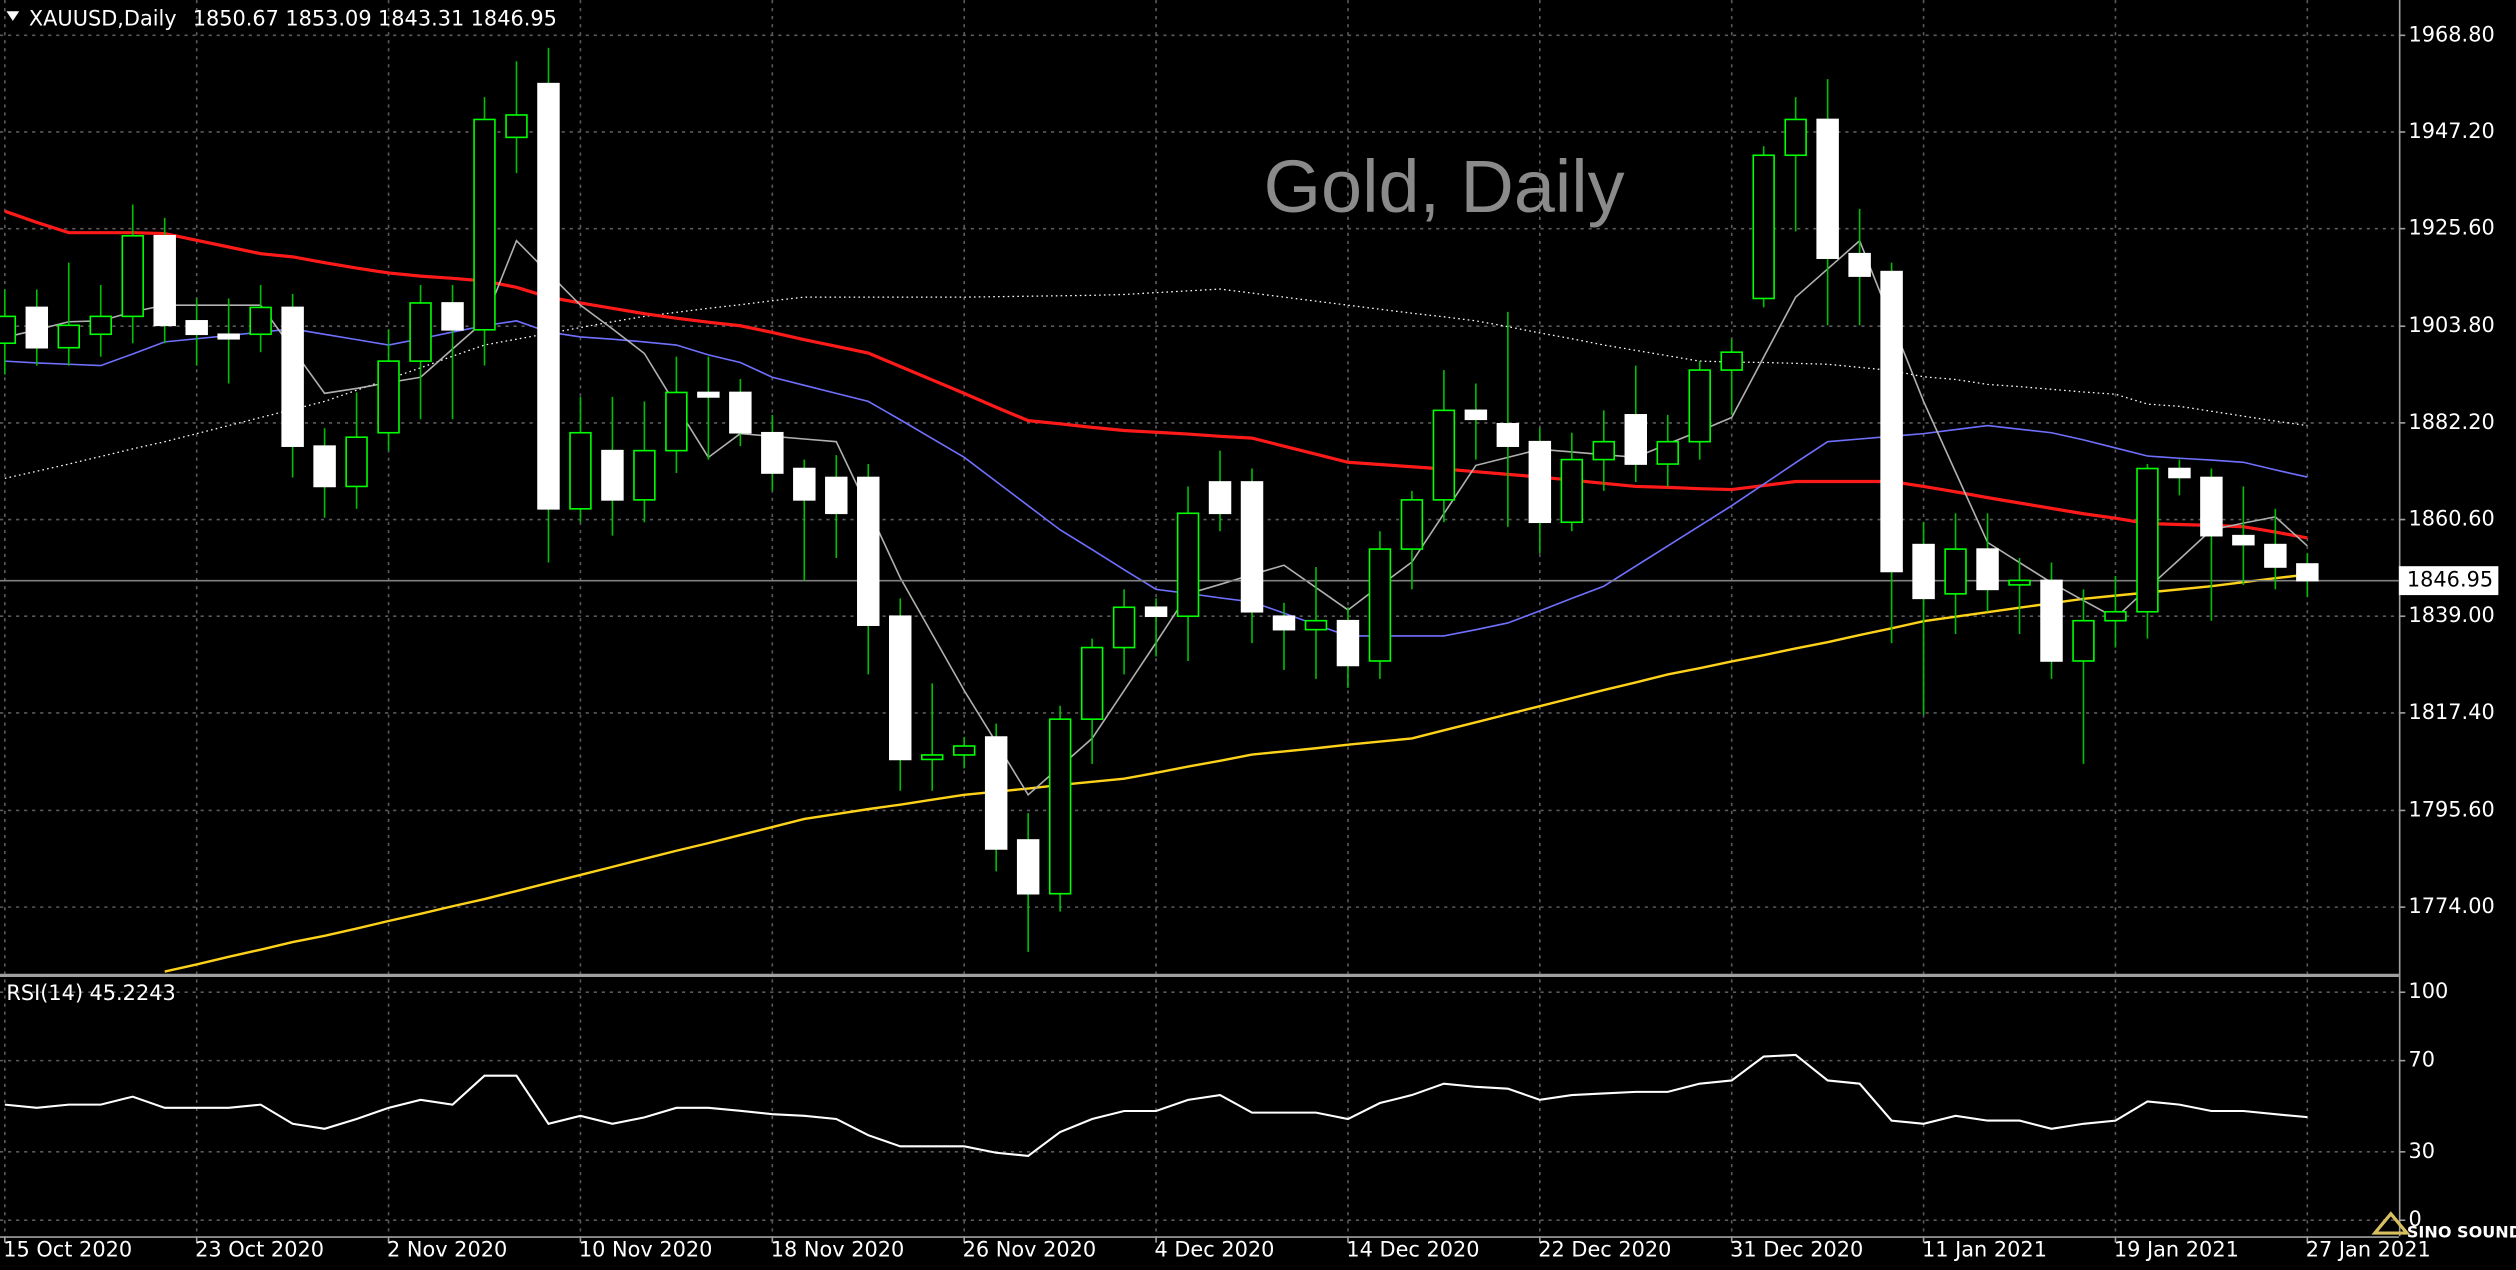 This screenshot has width=2516, height=1270. Describe the element at coordinates (133, 993) in the screenshot. I see `rsi-current: 45.2243` at that location.